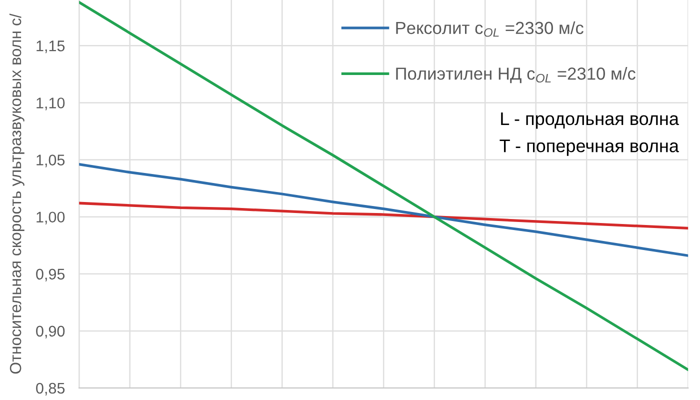 The width and height of the screenshot is (700, 400). What do you see at coordinates (50, 275) in the screenshot?
I see `y-tick-label: 0,95` at bounding box center [50, 275].